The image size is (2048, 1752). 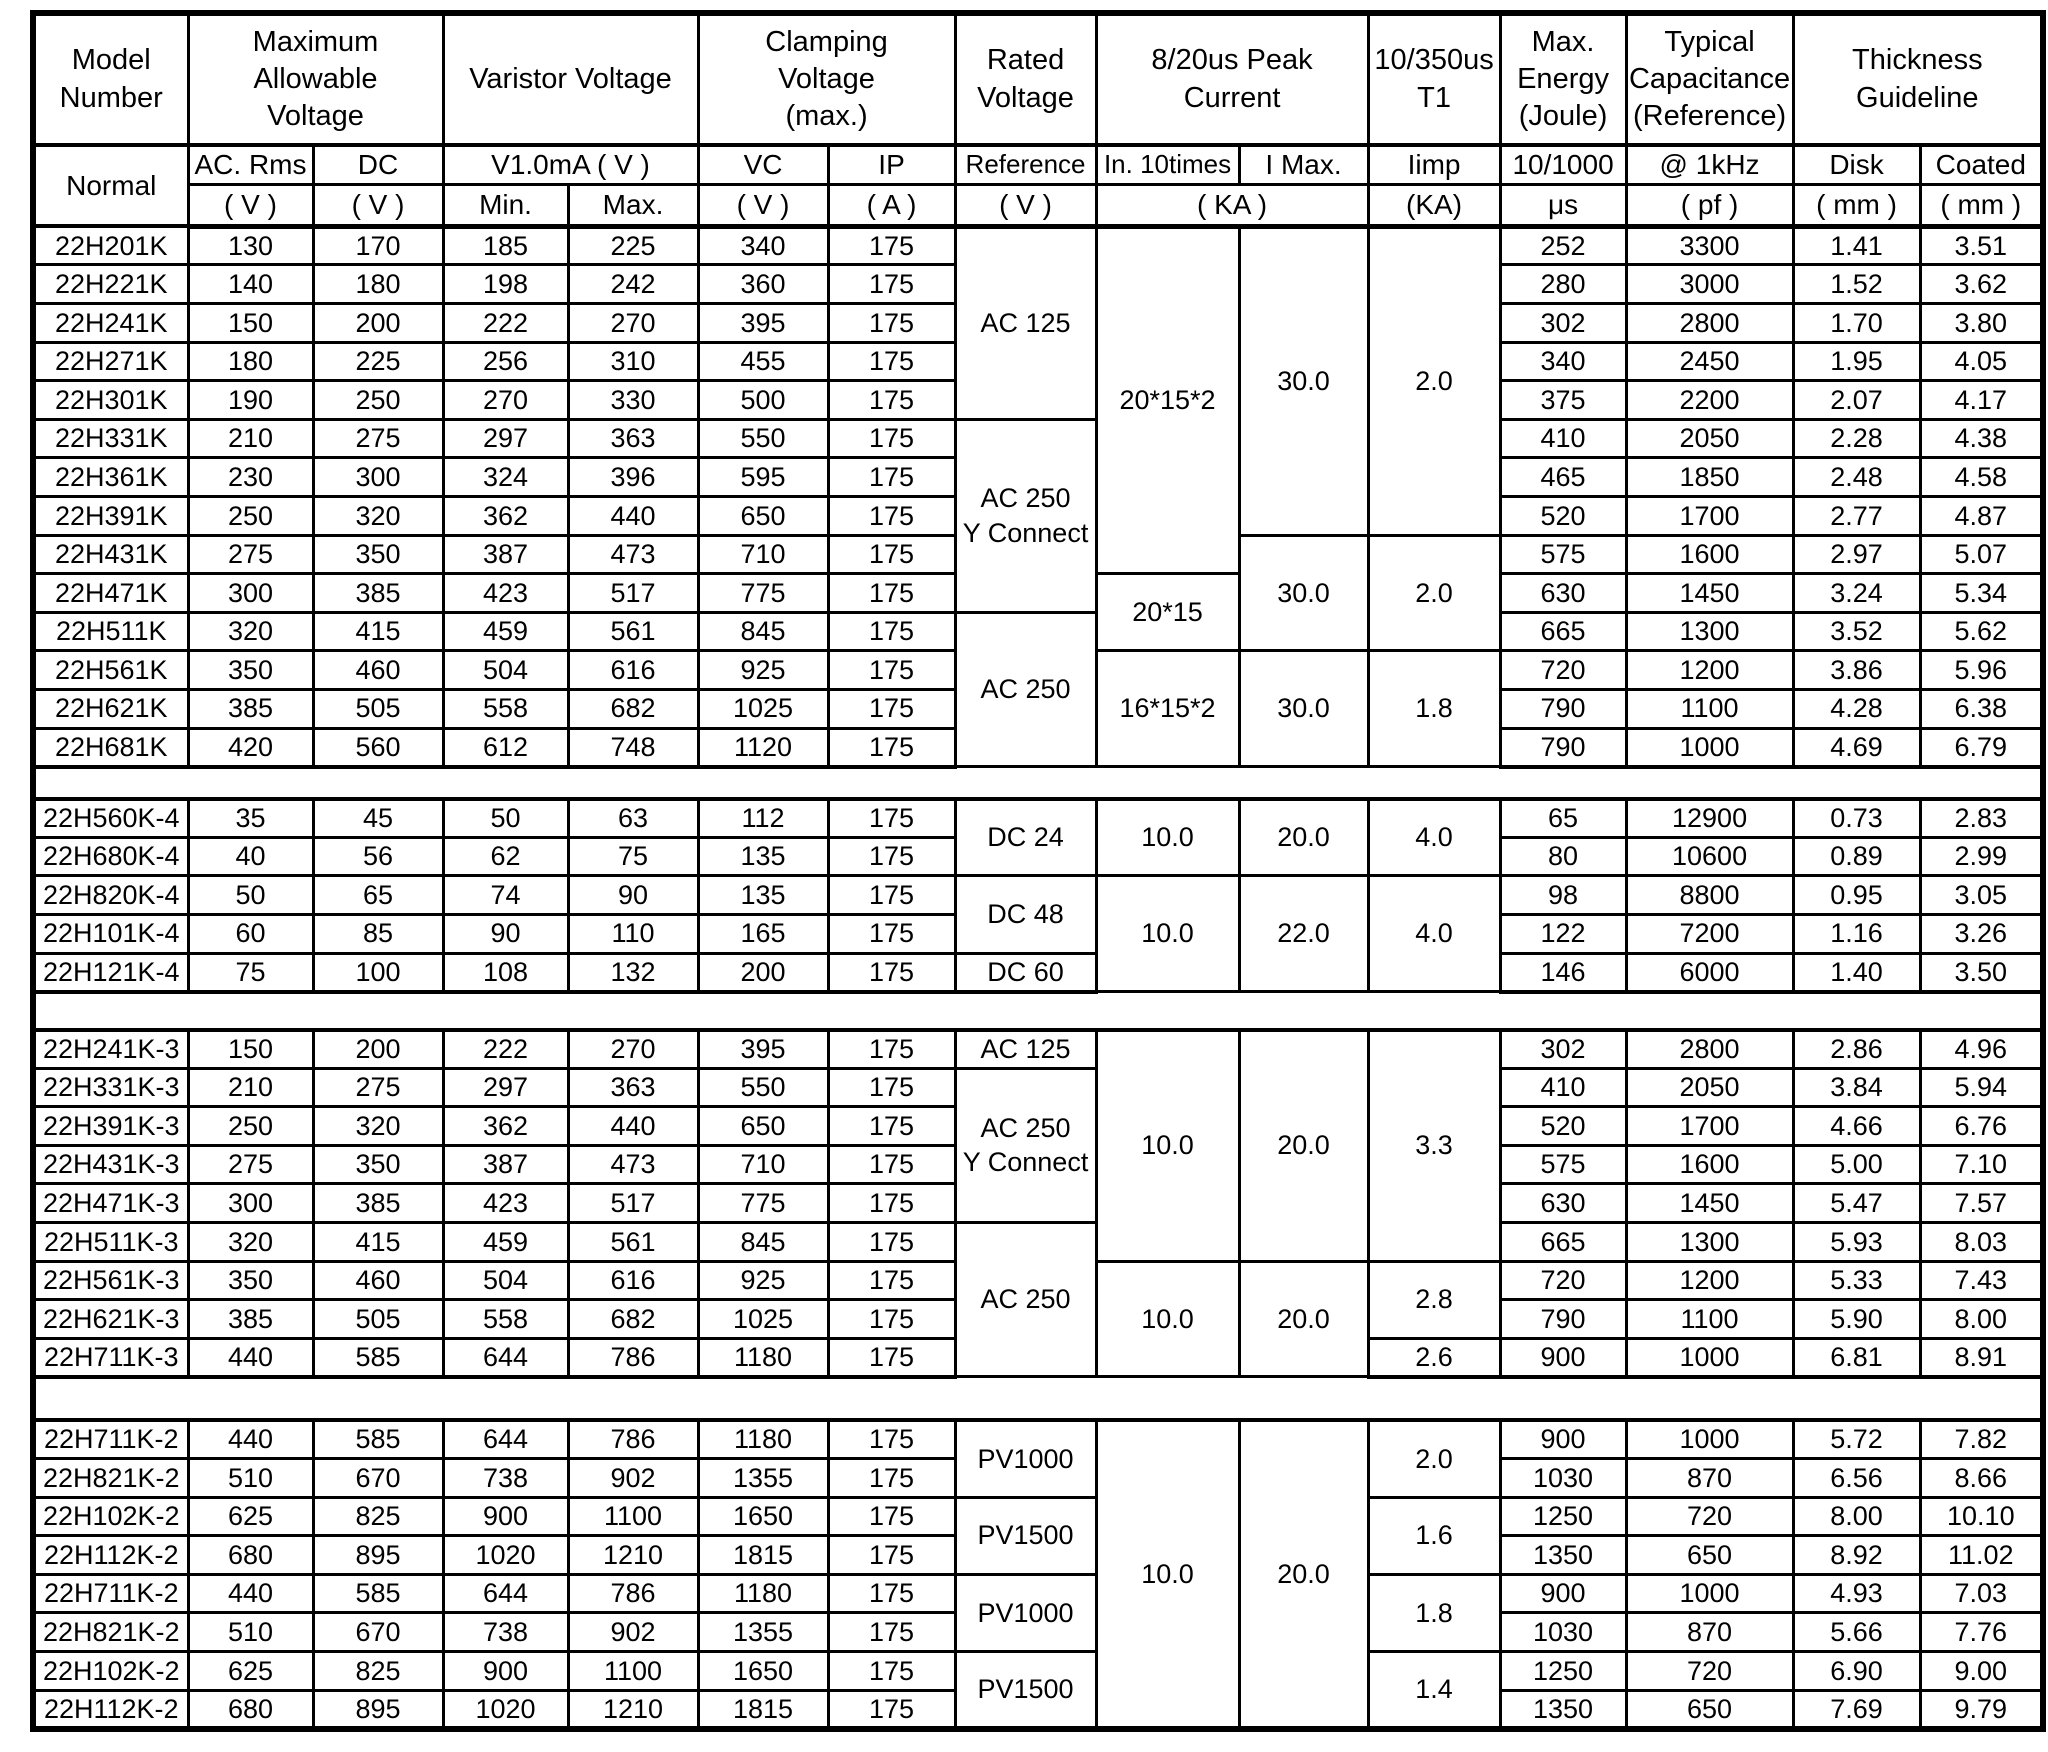 I want to click on cell-vc: 650, so click(x=763, y=1126).